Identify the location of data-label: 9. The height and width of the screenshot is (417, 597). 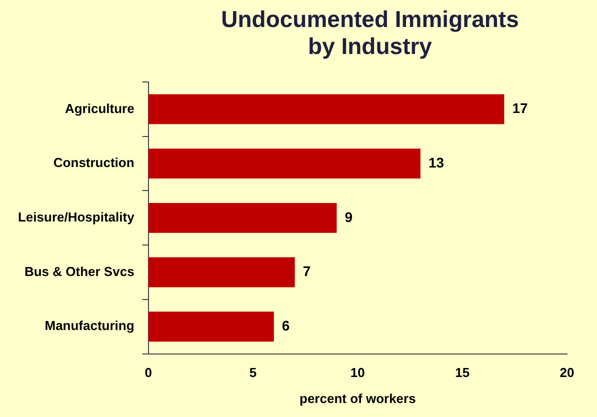
(348, 216).